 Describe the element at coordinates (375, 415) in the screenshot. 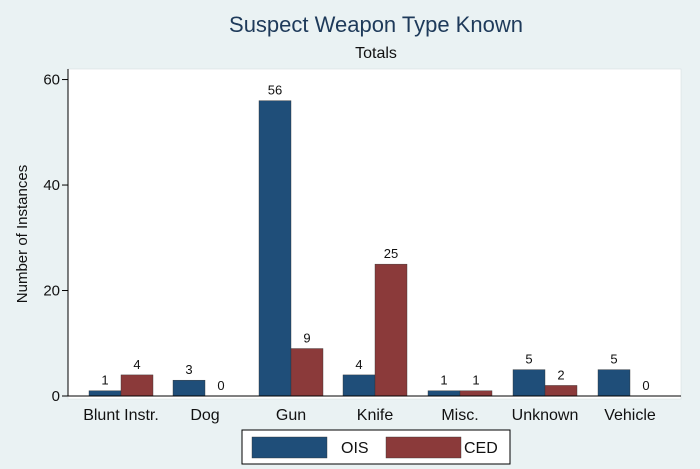

I see `x-tick-label: Knife` at that location.